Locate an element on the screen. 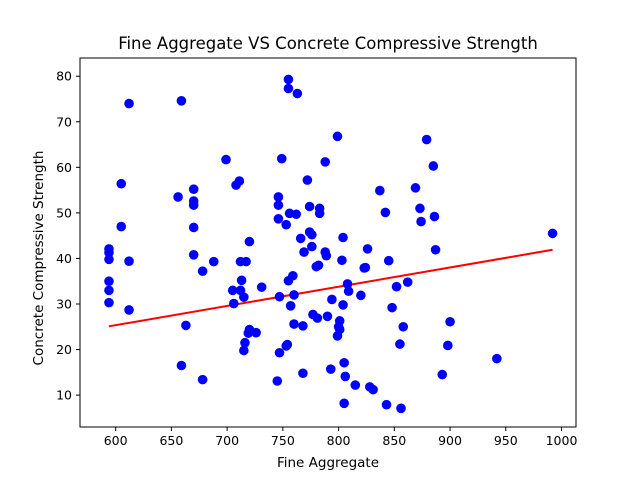 Image resolution: width=640 pixels, height=480 pixels. y-axis-title: Concrete Compressive Strength is located at coordinates (39, 258).